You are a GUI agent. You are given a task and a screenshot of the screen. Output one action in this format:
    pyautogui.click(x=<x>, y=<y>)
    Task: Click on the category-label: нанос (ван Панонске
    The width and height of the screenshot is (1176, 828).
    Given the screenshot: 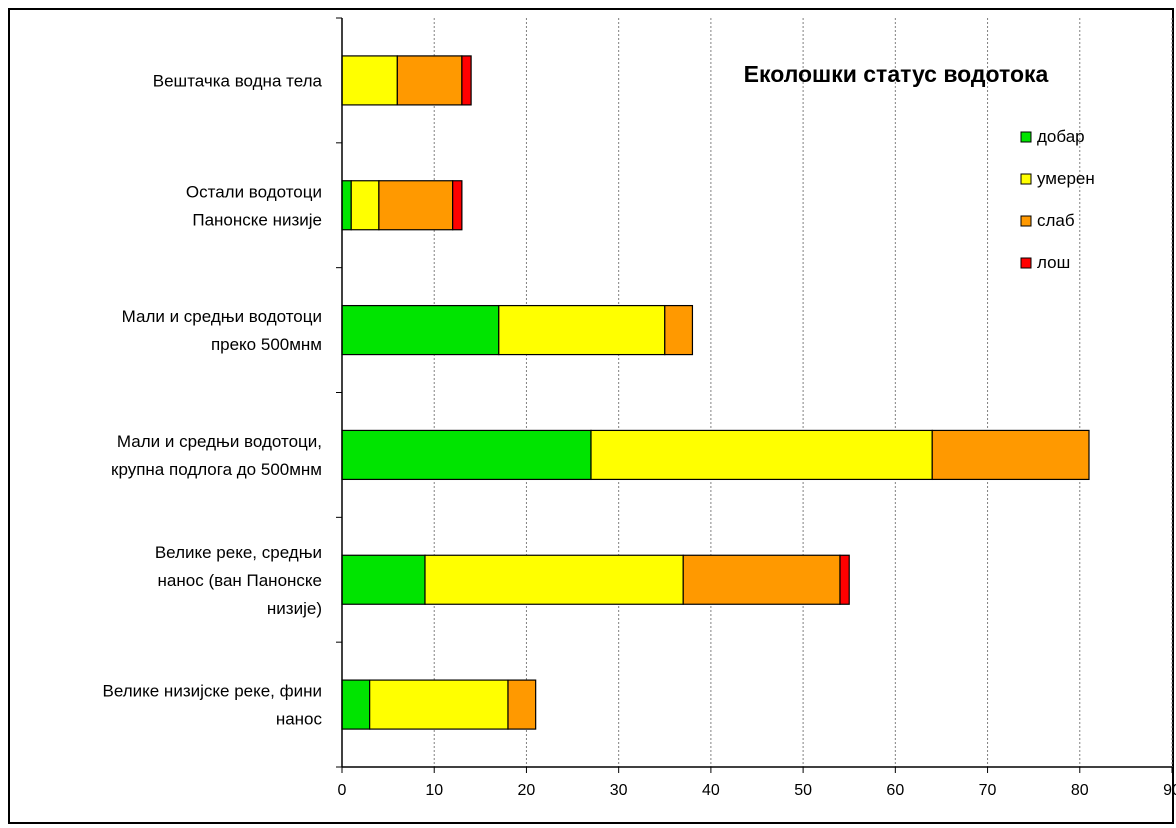 What is the action you would take?
    pyautogui.click(x=240, y=580)
    